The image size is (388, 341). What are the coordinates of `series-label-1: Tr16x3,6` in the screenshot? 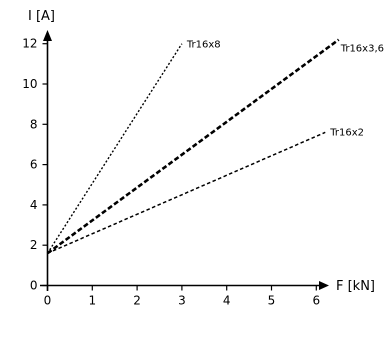 It's located at (362, 49).